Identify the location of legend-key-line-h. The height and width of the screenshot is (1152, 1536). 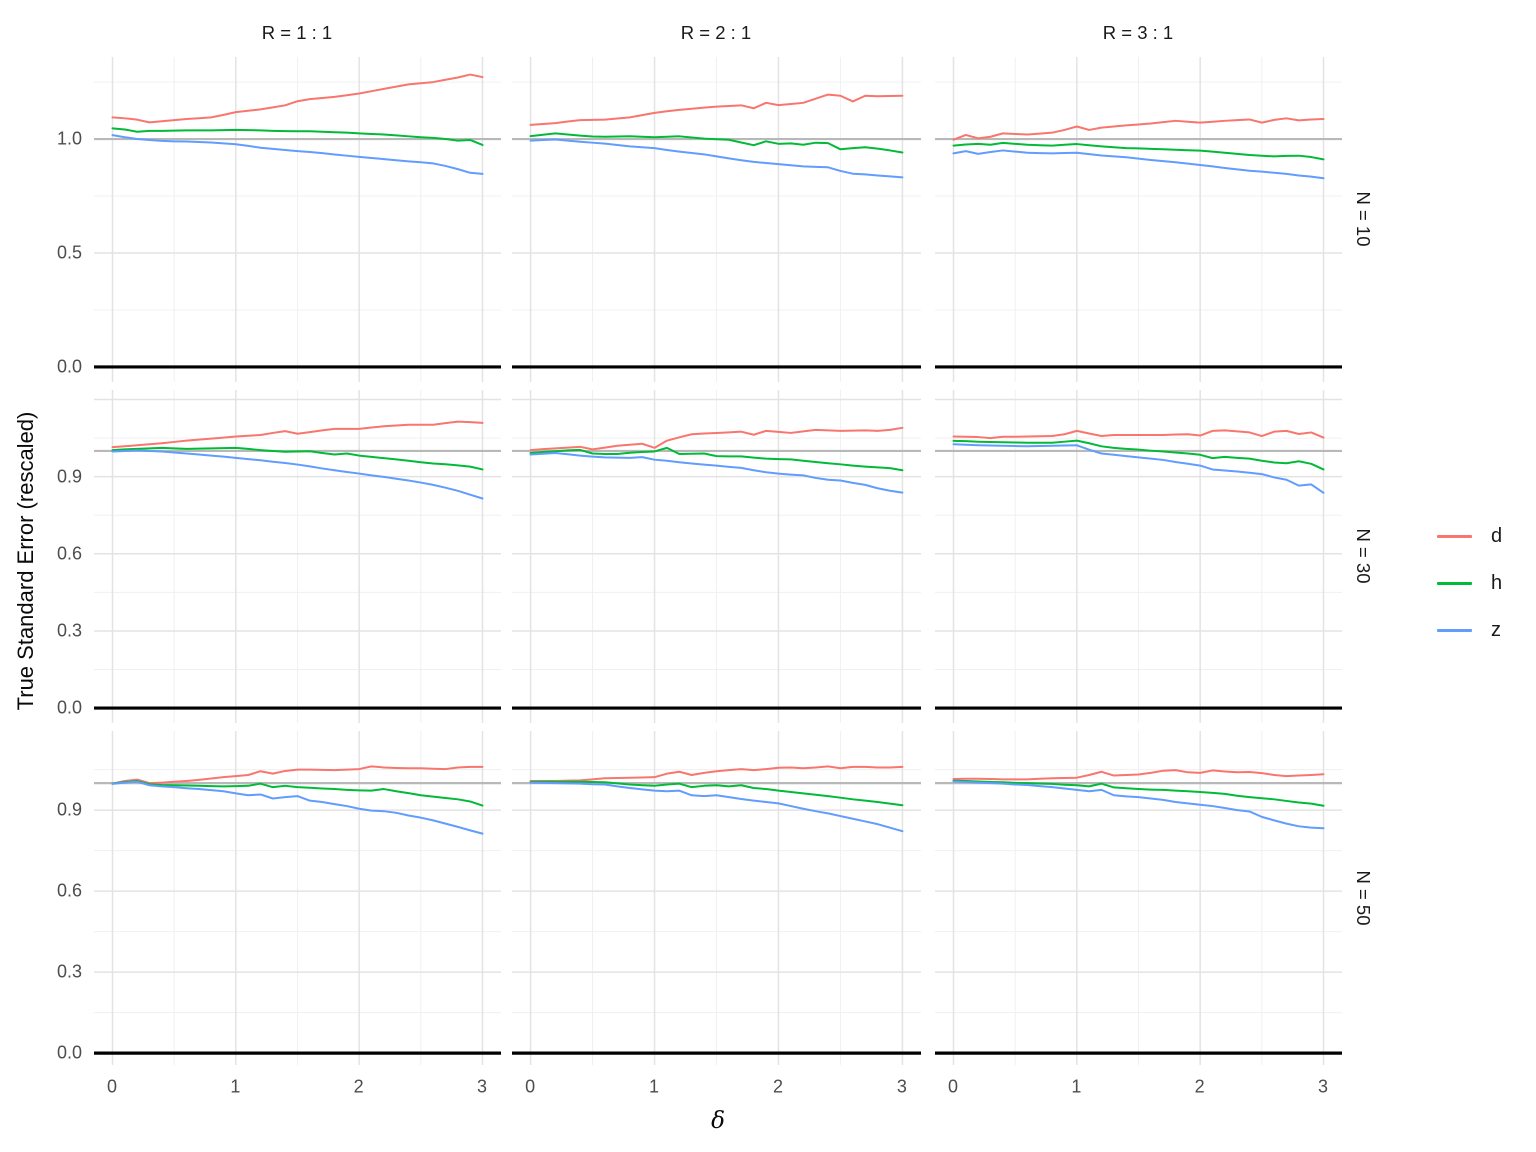
(1454, 583).